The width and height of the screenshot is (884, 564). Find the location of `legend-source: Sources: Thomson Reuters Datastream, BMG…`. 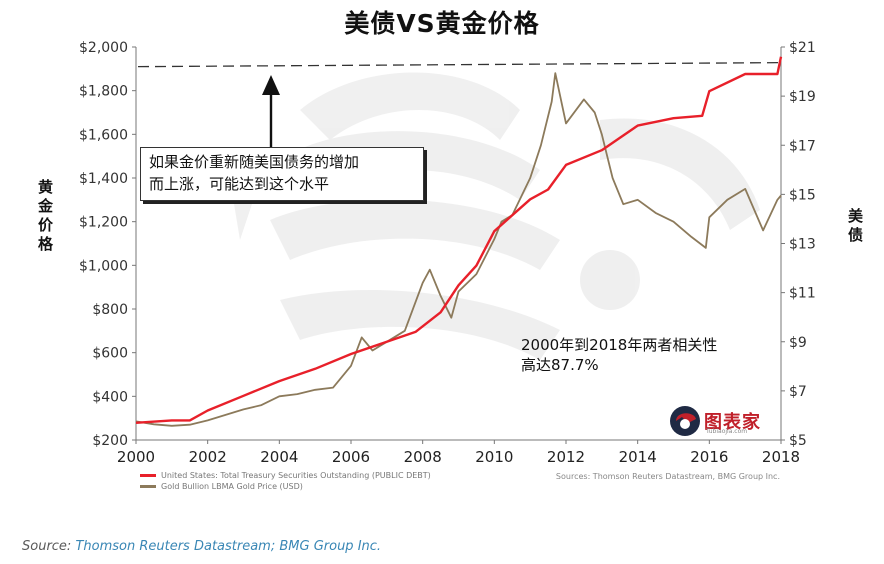

legend-source: Sources: Thomson Reuters Datastream, BMG… is located at coordinates (667, 476).